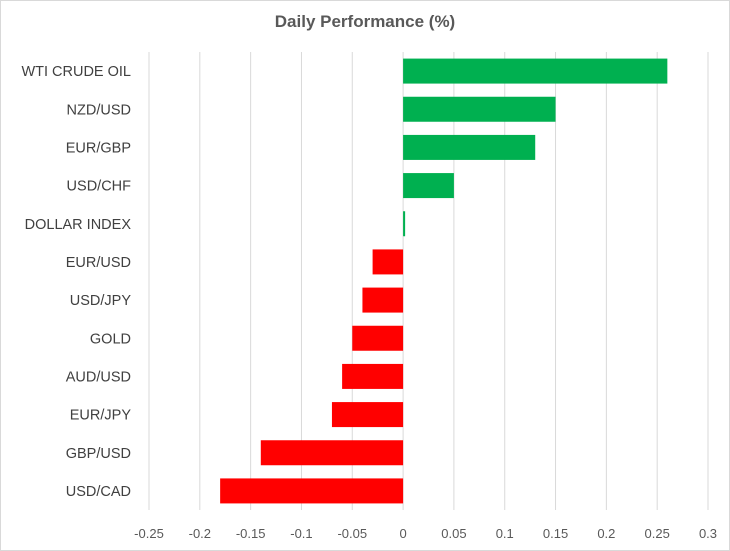 This screenshot has height=551, width=730. Describe the element at coordinates (101, 416) in the screenshot. I see `category-label: EUR/JPY` at that location.